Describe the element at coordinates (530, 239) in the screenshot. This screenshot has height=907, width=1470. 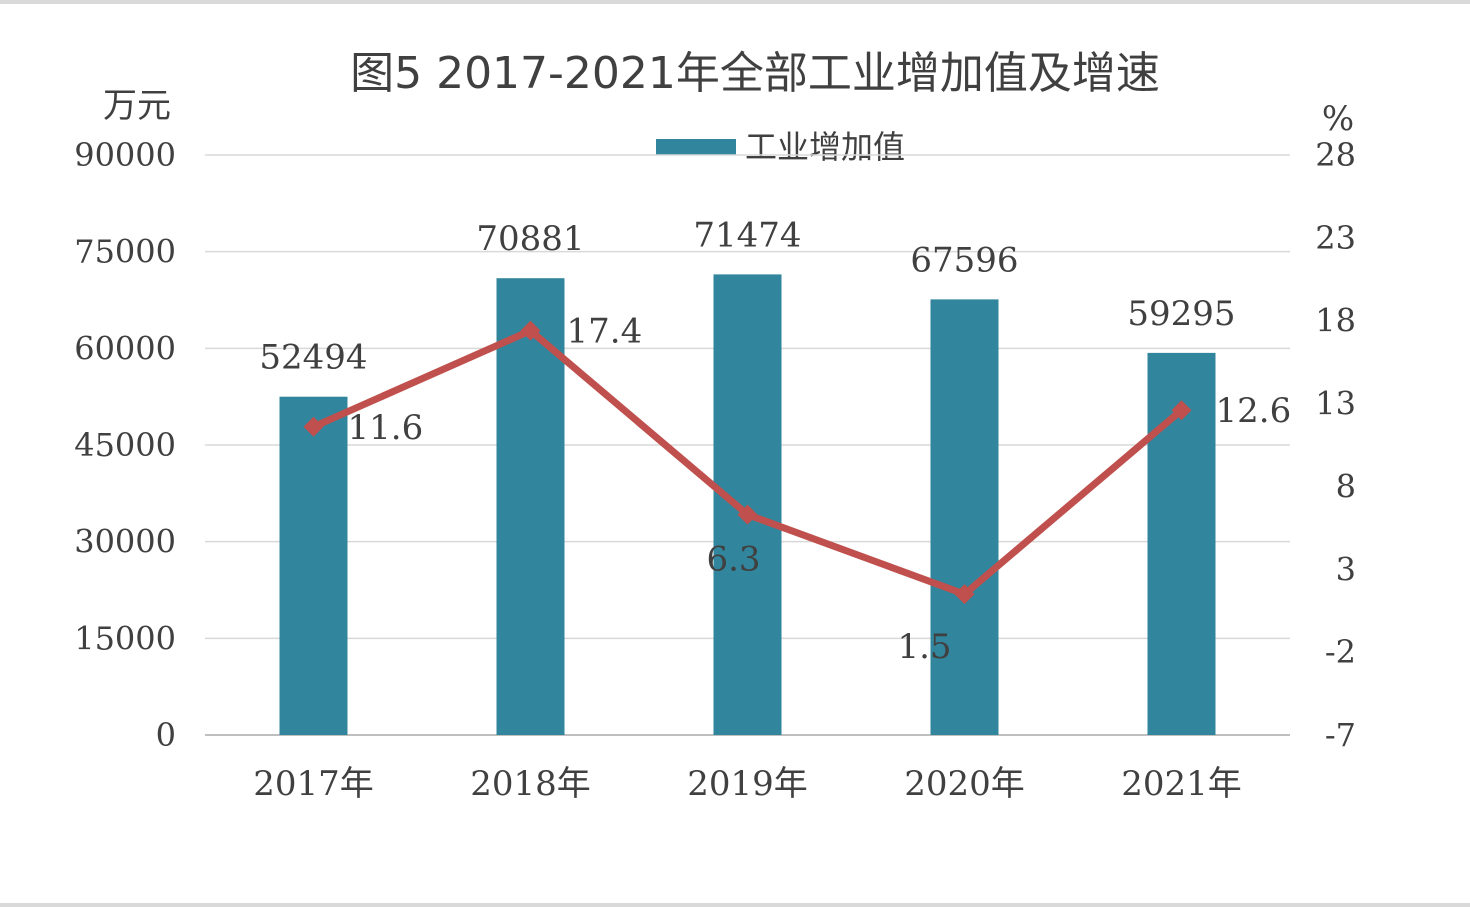
I see `bar-value-label: 70881` at that location.